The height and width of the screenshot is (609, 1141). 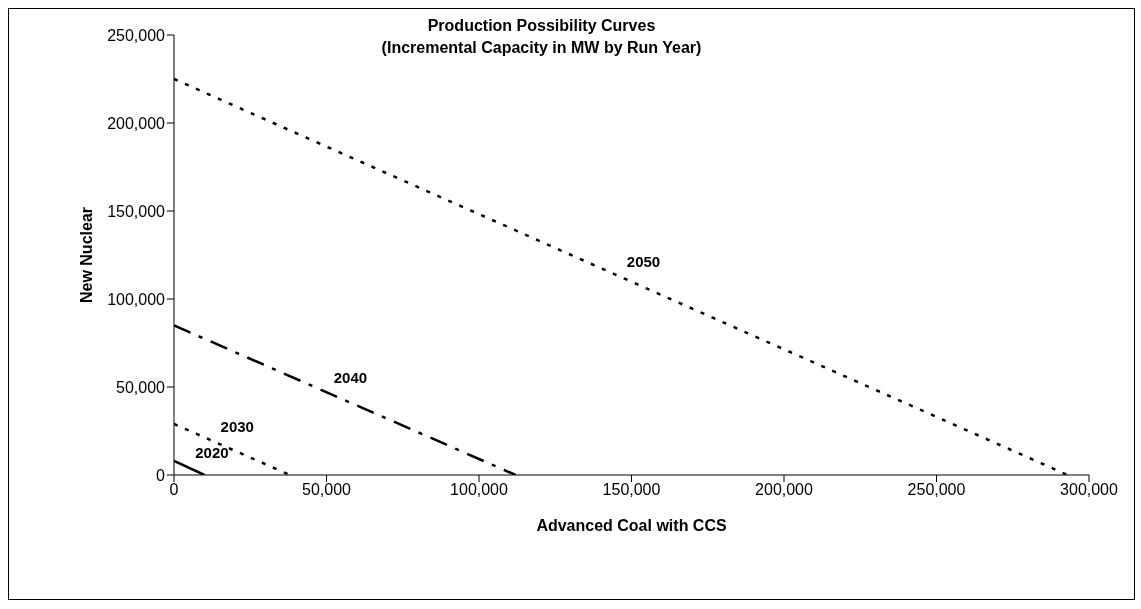 What do you see at coordinates (784, 490) in the screenshot?
I see `x-tick-label: 200,000` at bounding box center [784, 490].